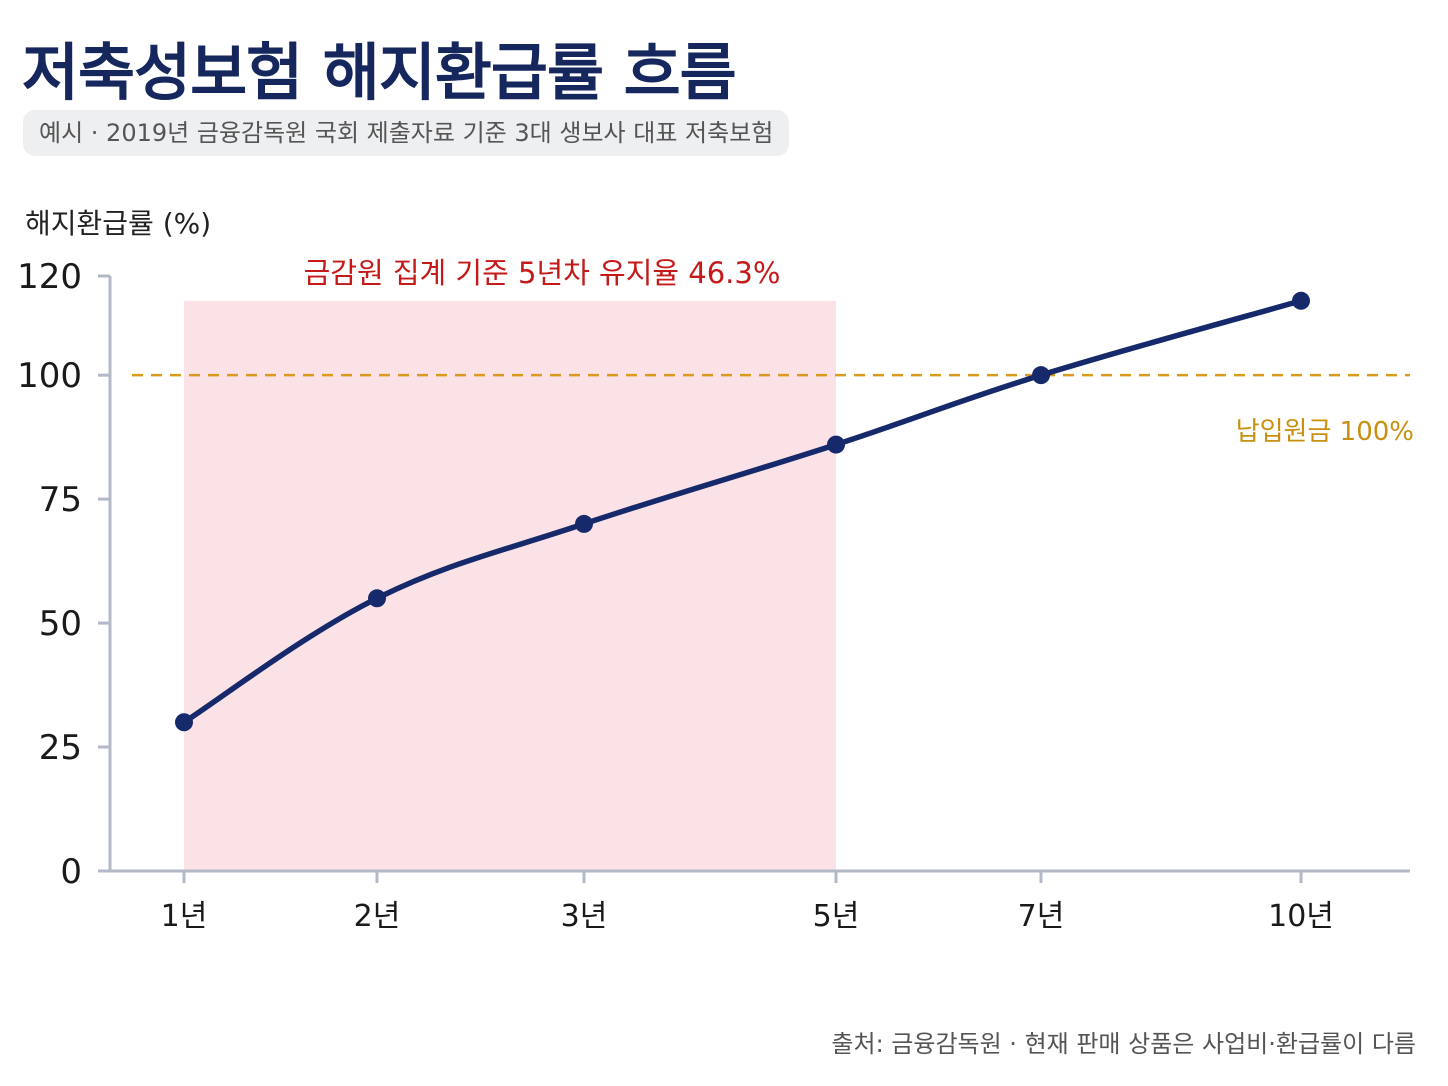 This screenshot has height=1086, width=1448. Describe the element at coordinates (118, 223) in the screenshot. I see `y-axis-label: 해지환급률 (%)` at that location.